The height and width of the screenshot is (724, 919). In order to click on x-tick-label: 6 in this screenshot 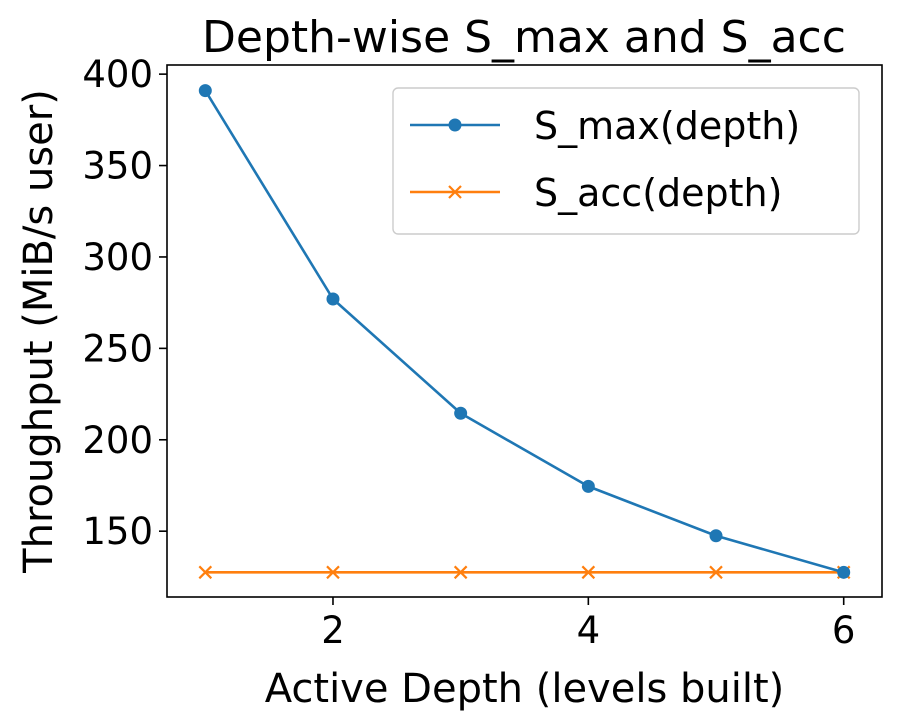, I will do `click(844, 630)`.